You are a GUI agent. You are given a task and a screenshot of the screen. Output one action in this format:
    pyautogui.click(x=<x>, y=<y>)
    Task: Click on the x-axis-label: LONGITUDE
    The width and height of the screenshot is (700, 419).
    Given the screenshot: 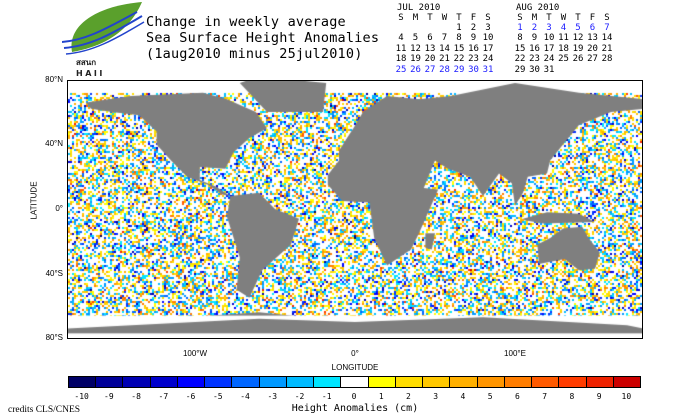 What is the action you would take?
    pyautogui.click(x=355, y=367)
    